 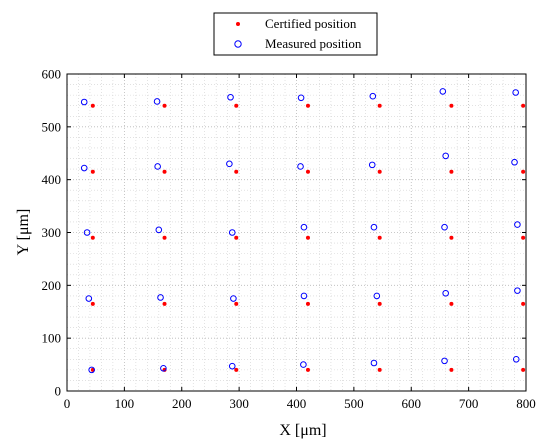 I want to click on x-tick-label: 800, so click(x=526, y=403).